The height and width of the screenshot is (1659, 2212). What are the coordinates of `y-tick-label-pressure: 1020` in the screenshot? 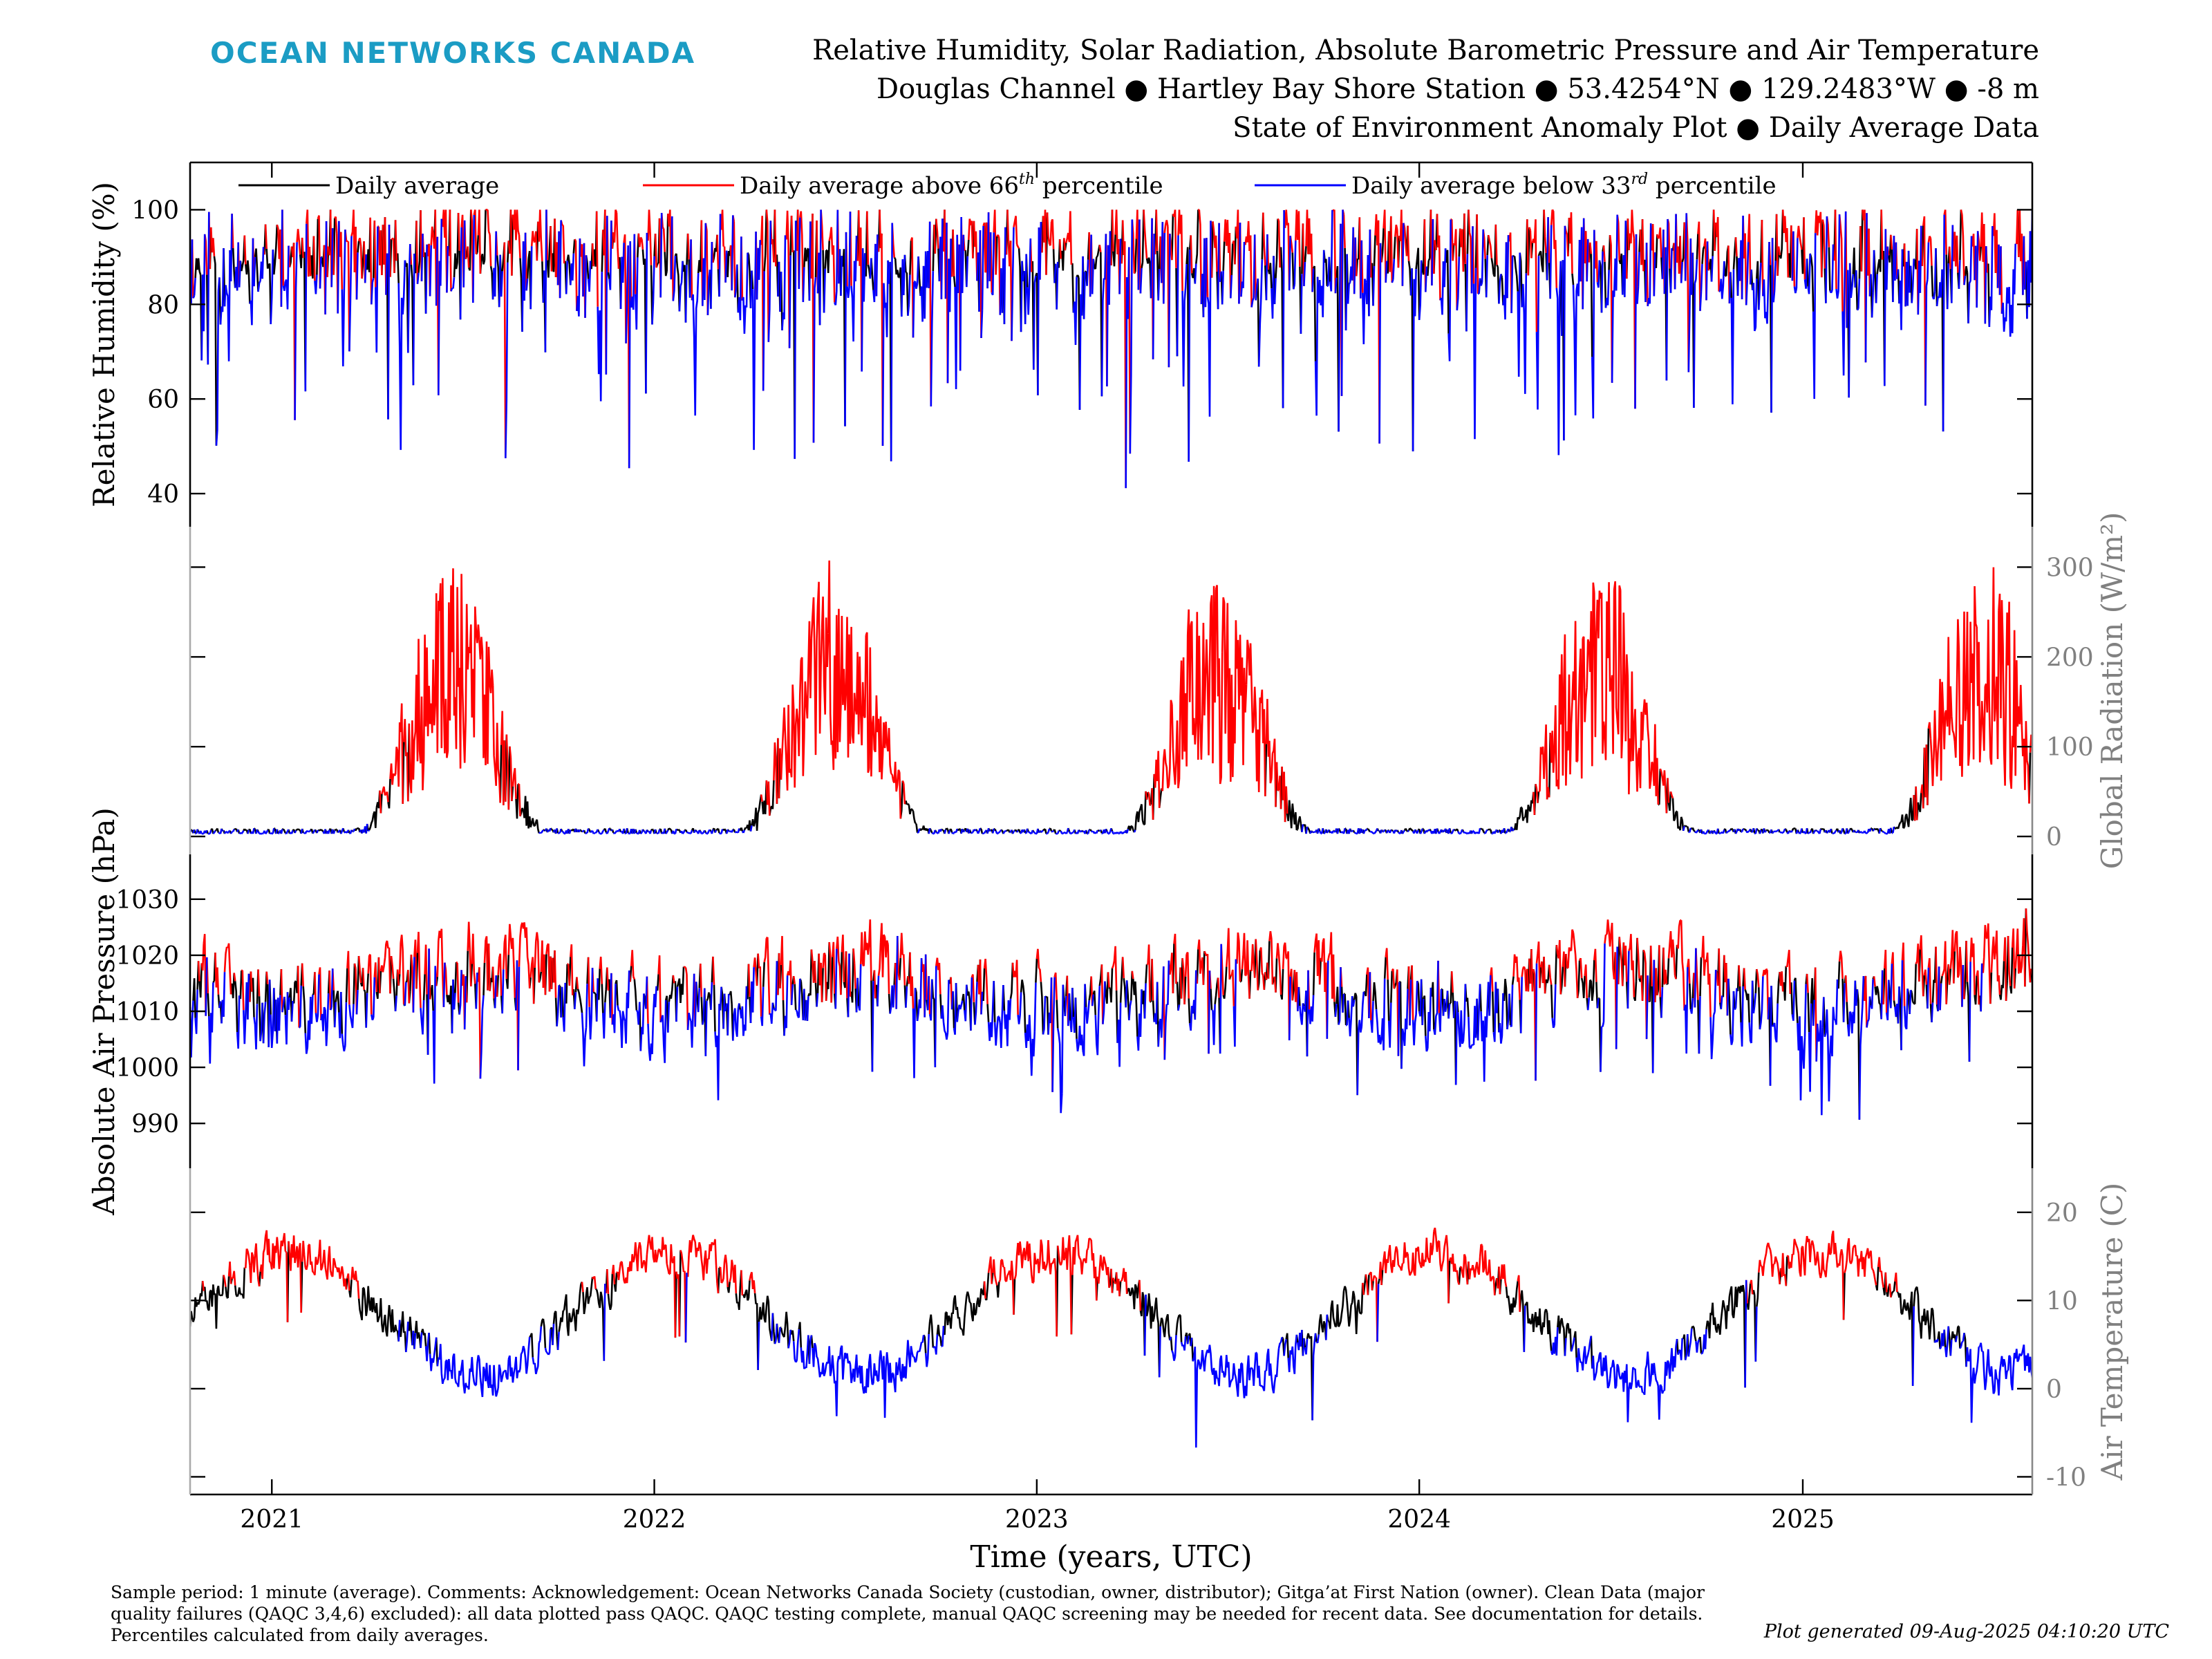 It's located at (147, 957).